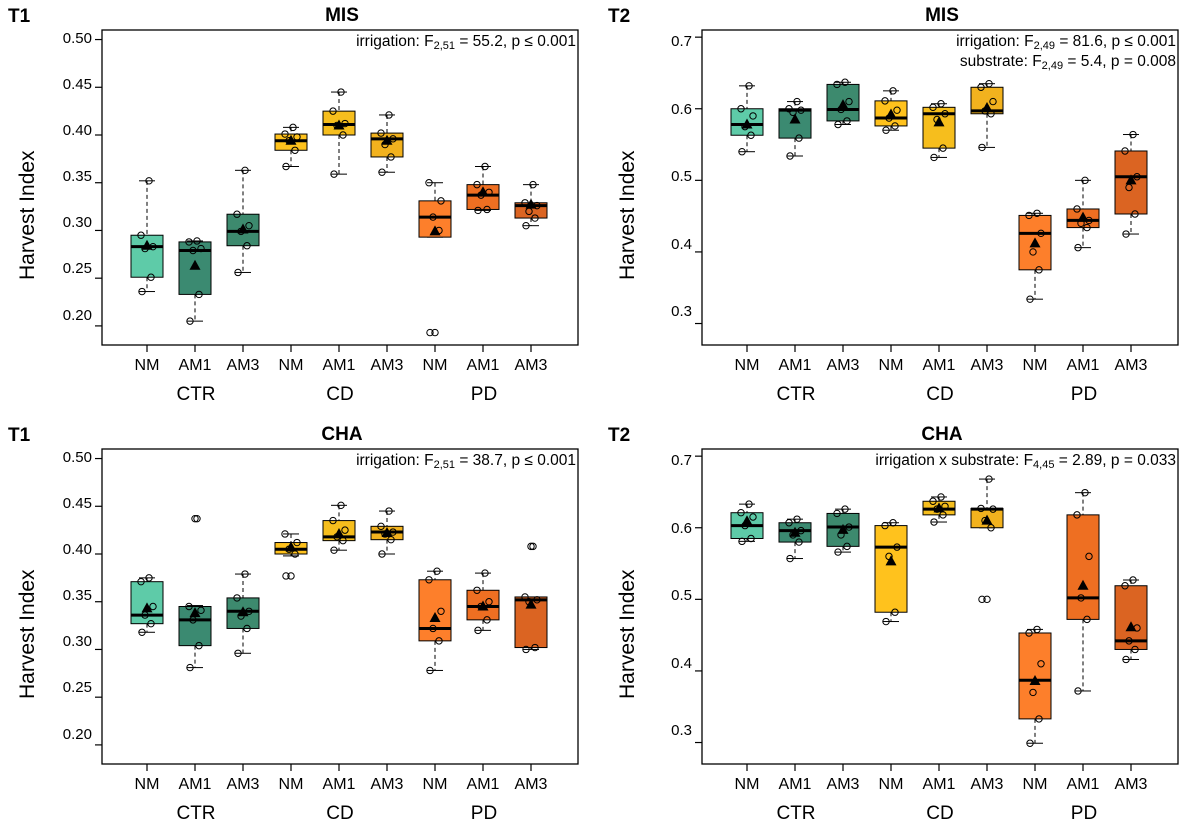 This screenshot has width=1200, height=838. I want to click on panel-title: CHA, so click(342, 434).